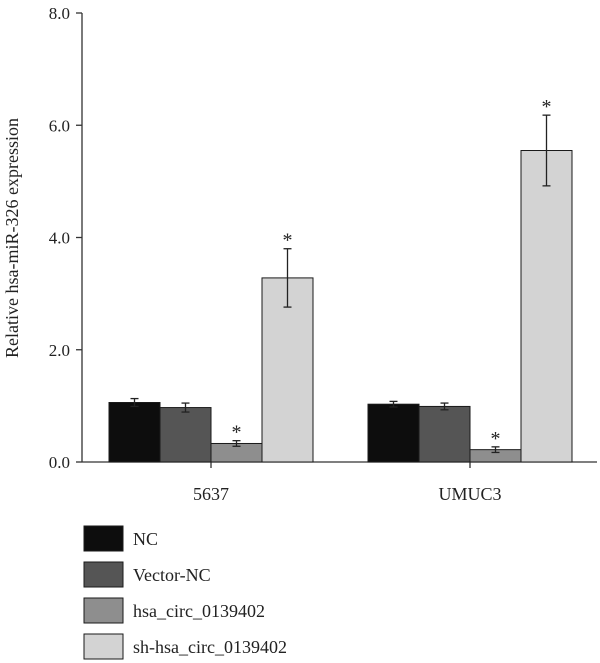 This screenshot has height=663, width=600. I want to click on y-tick-label: 8.0, so click(59, 13).